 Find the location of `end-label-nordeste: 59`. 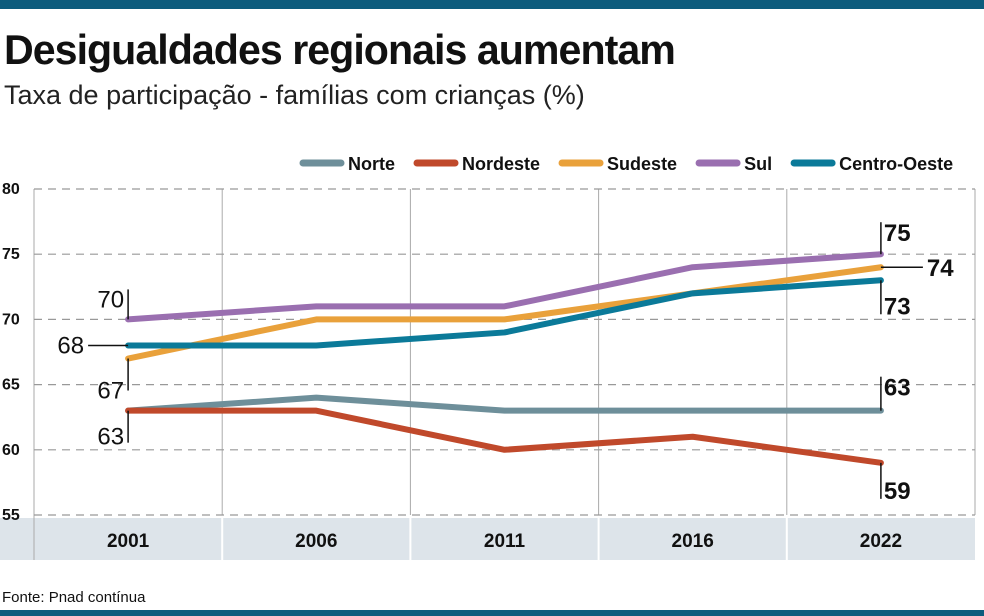

end-label-nordeste: 59 is located at coordinates (897, 491).